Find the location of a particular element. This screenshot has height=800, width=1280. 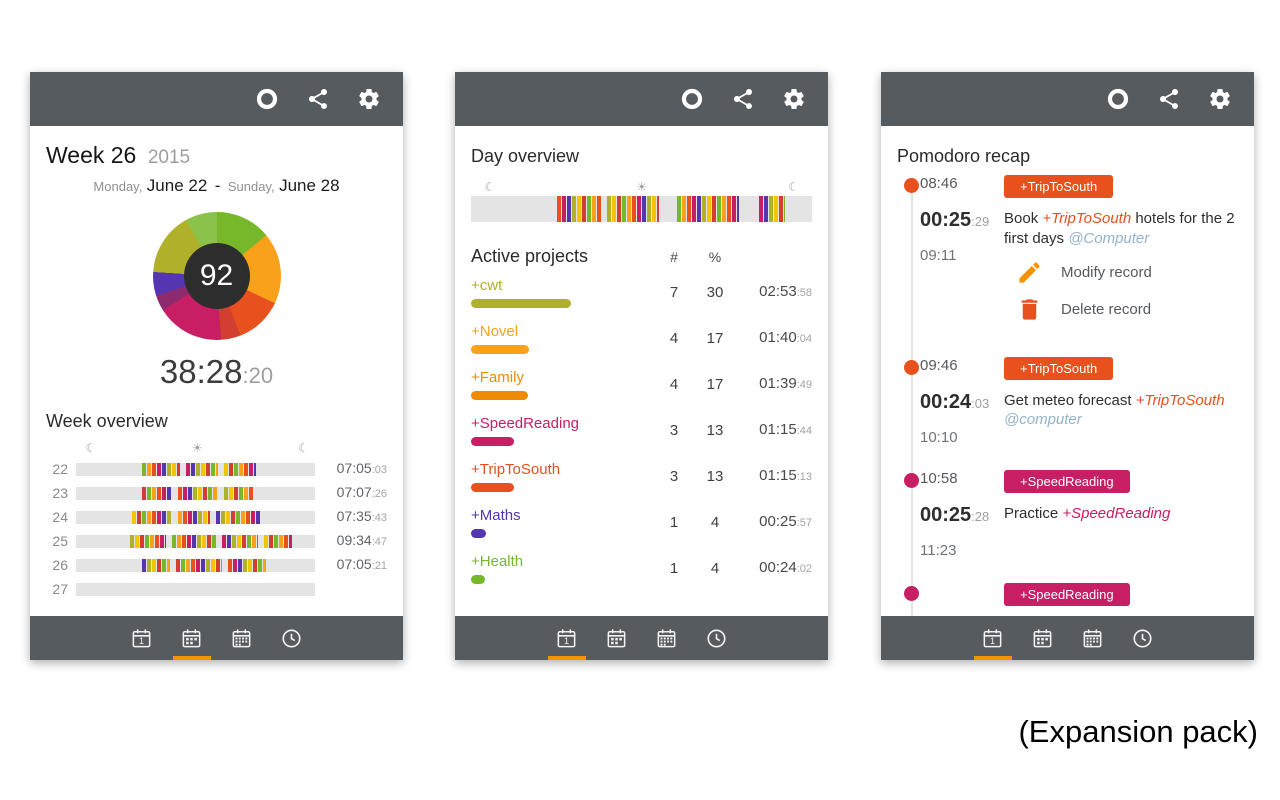

project-info: +Maths is located at coordinates (563, 522).